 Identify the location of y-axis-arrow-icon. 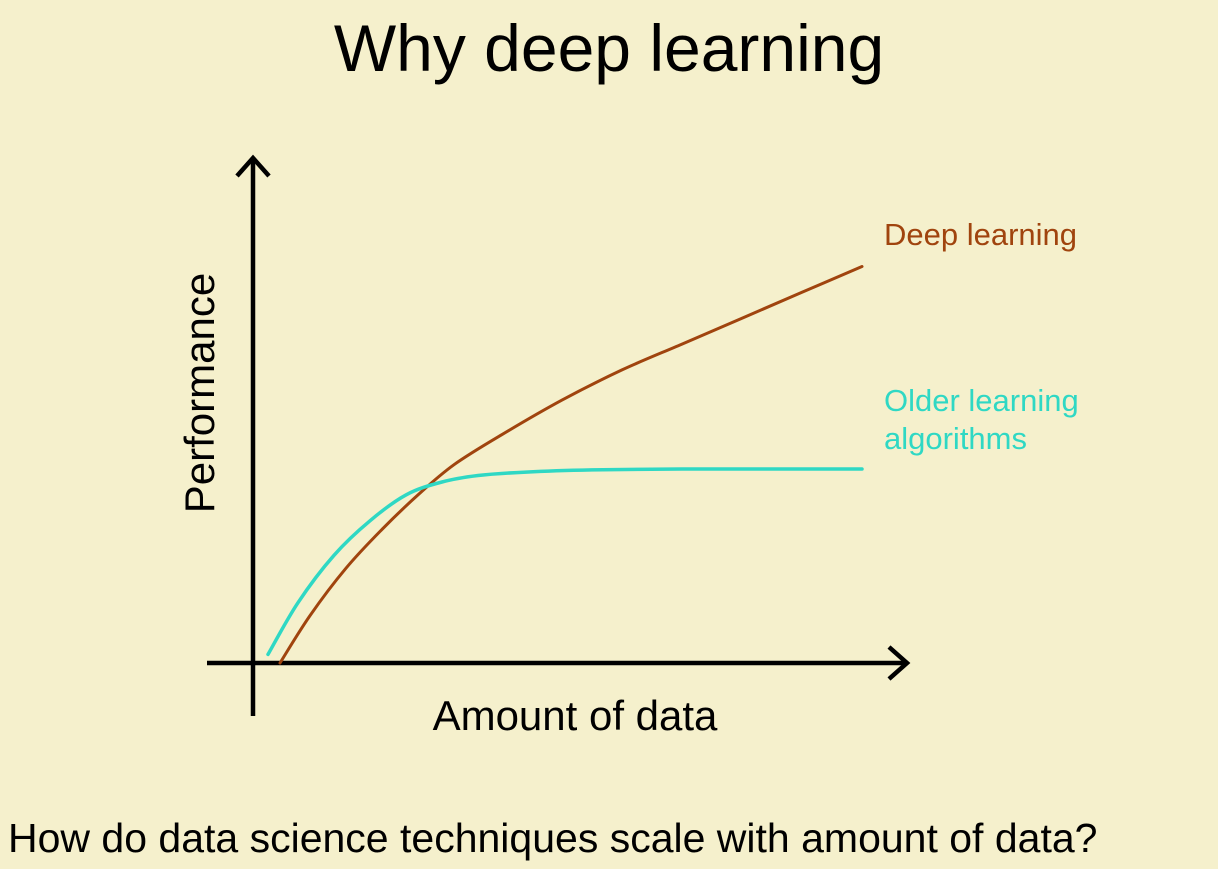
(253, 166).